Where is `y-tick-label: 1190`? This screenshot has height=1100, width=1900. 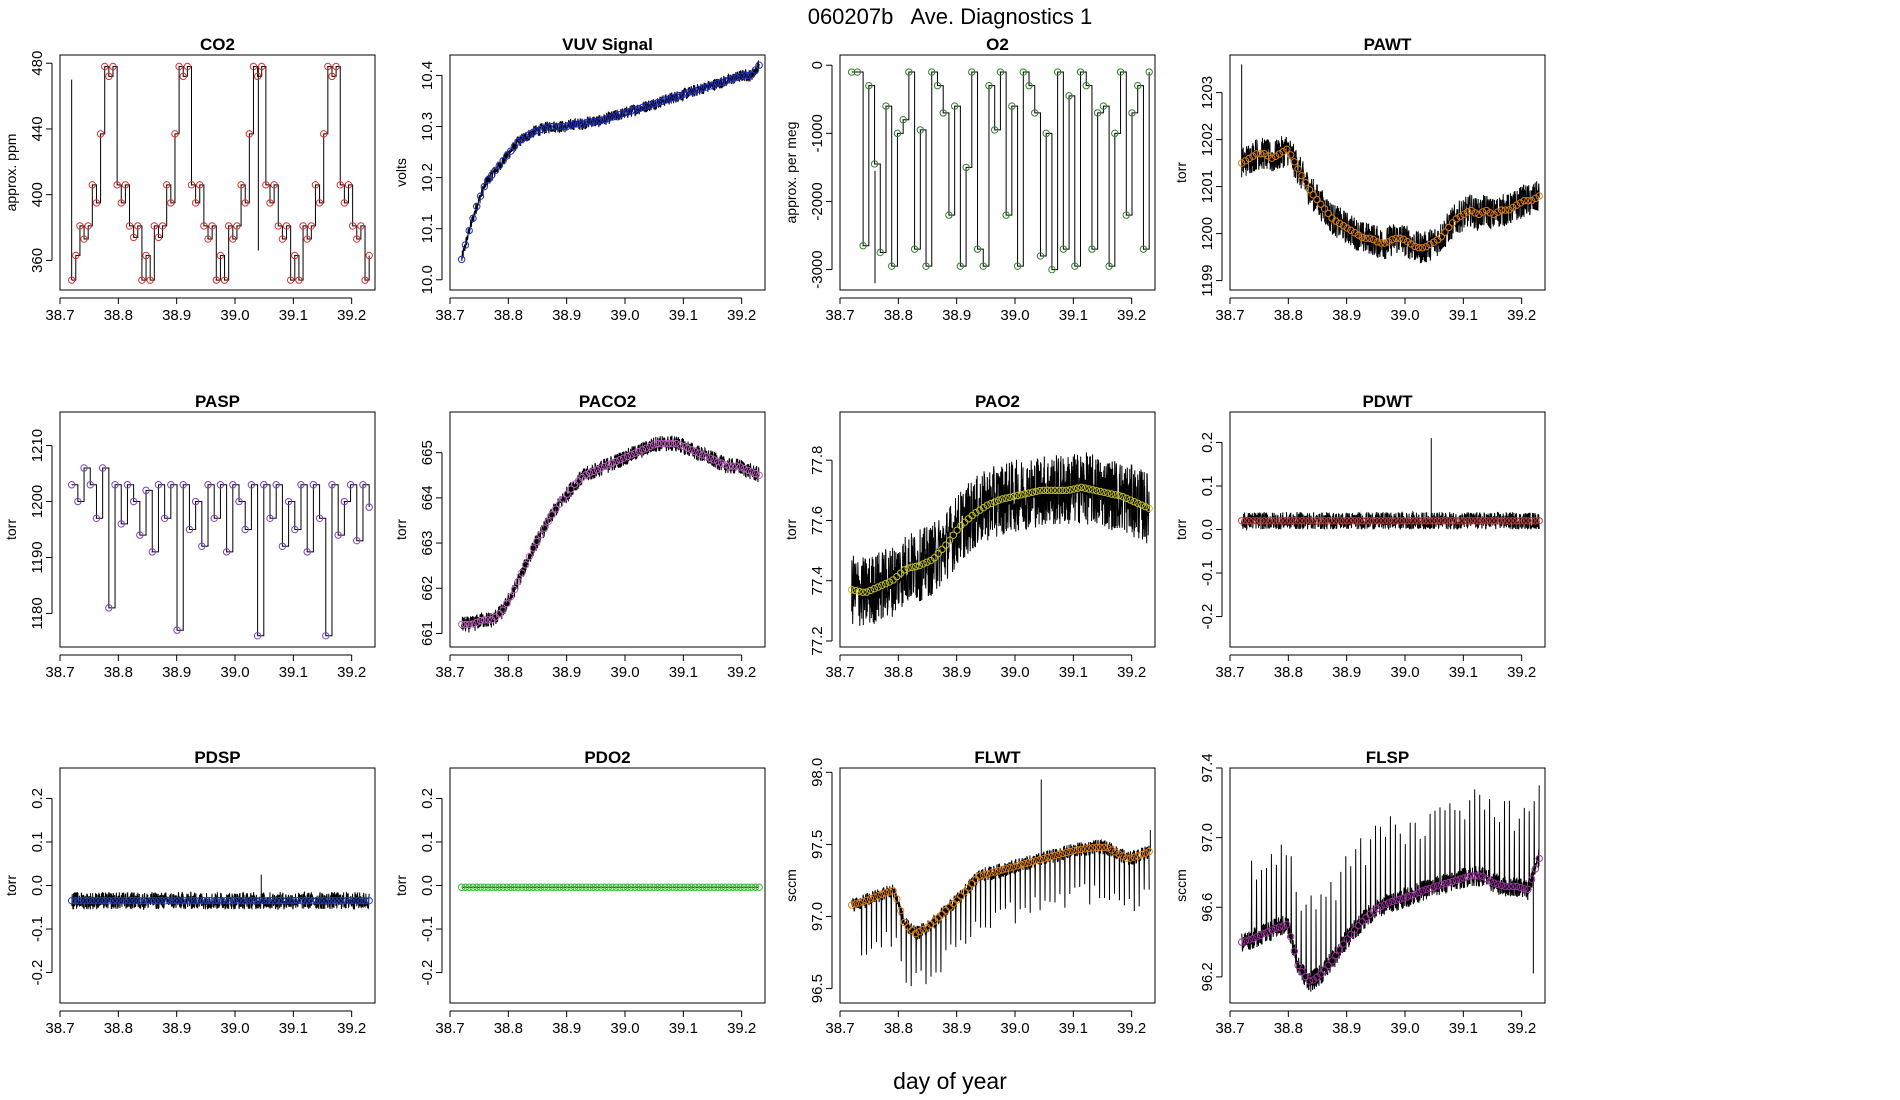
y-tick-label: 1190 is located at coordinates (37, 557).